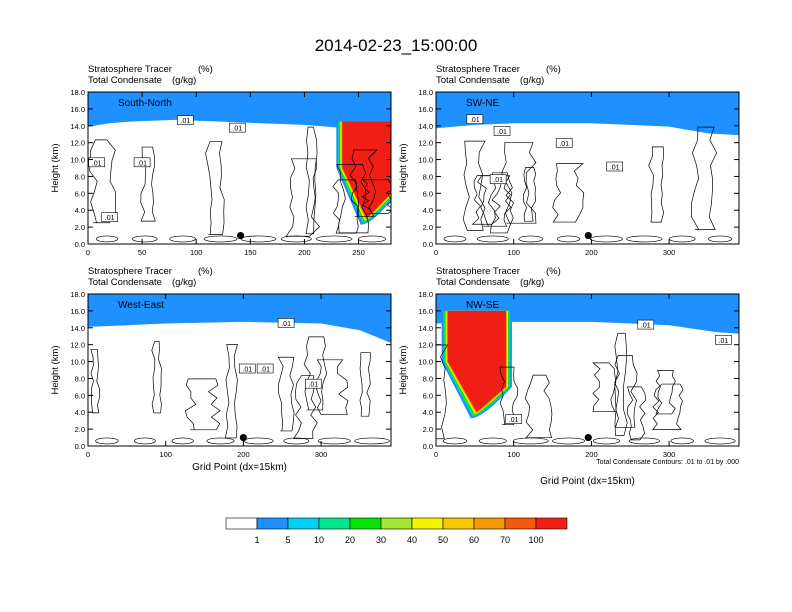 The image size is (792, 612). Describe the element at coordinates (425, 109) in the screenshot. I see `y-tick-label: 16.0` at that location.